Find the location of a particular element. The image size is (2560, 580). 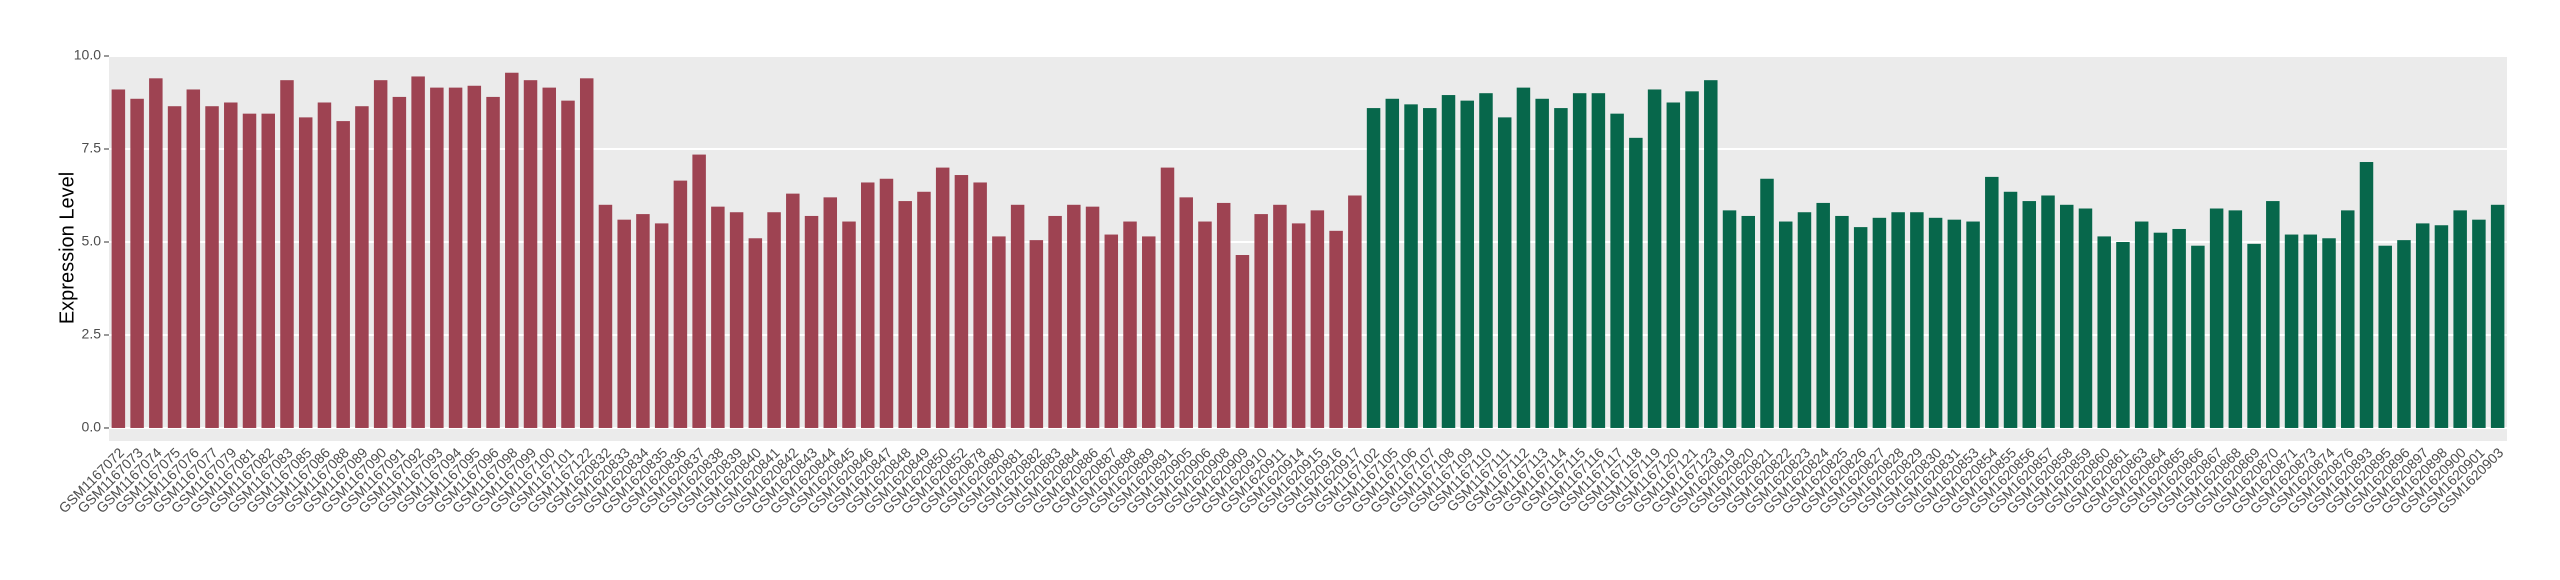

y-axis-label: Expression Level is located at coordinates (67, 248).